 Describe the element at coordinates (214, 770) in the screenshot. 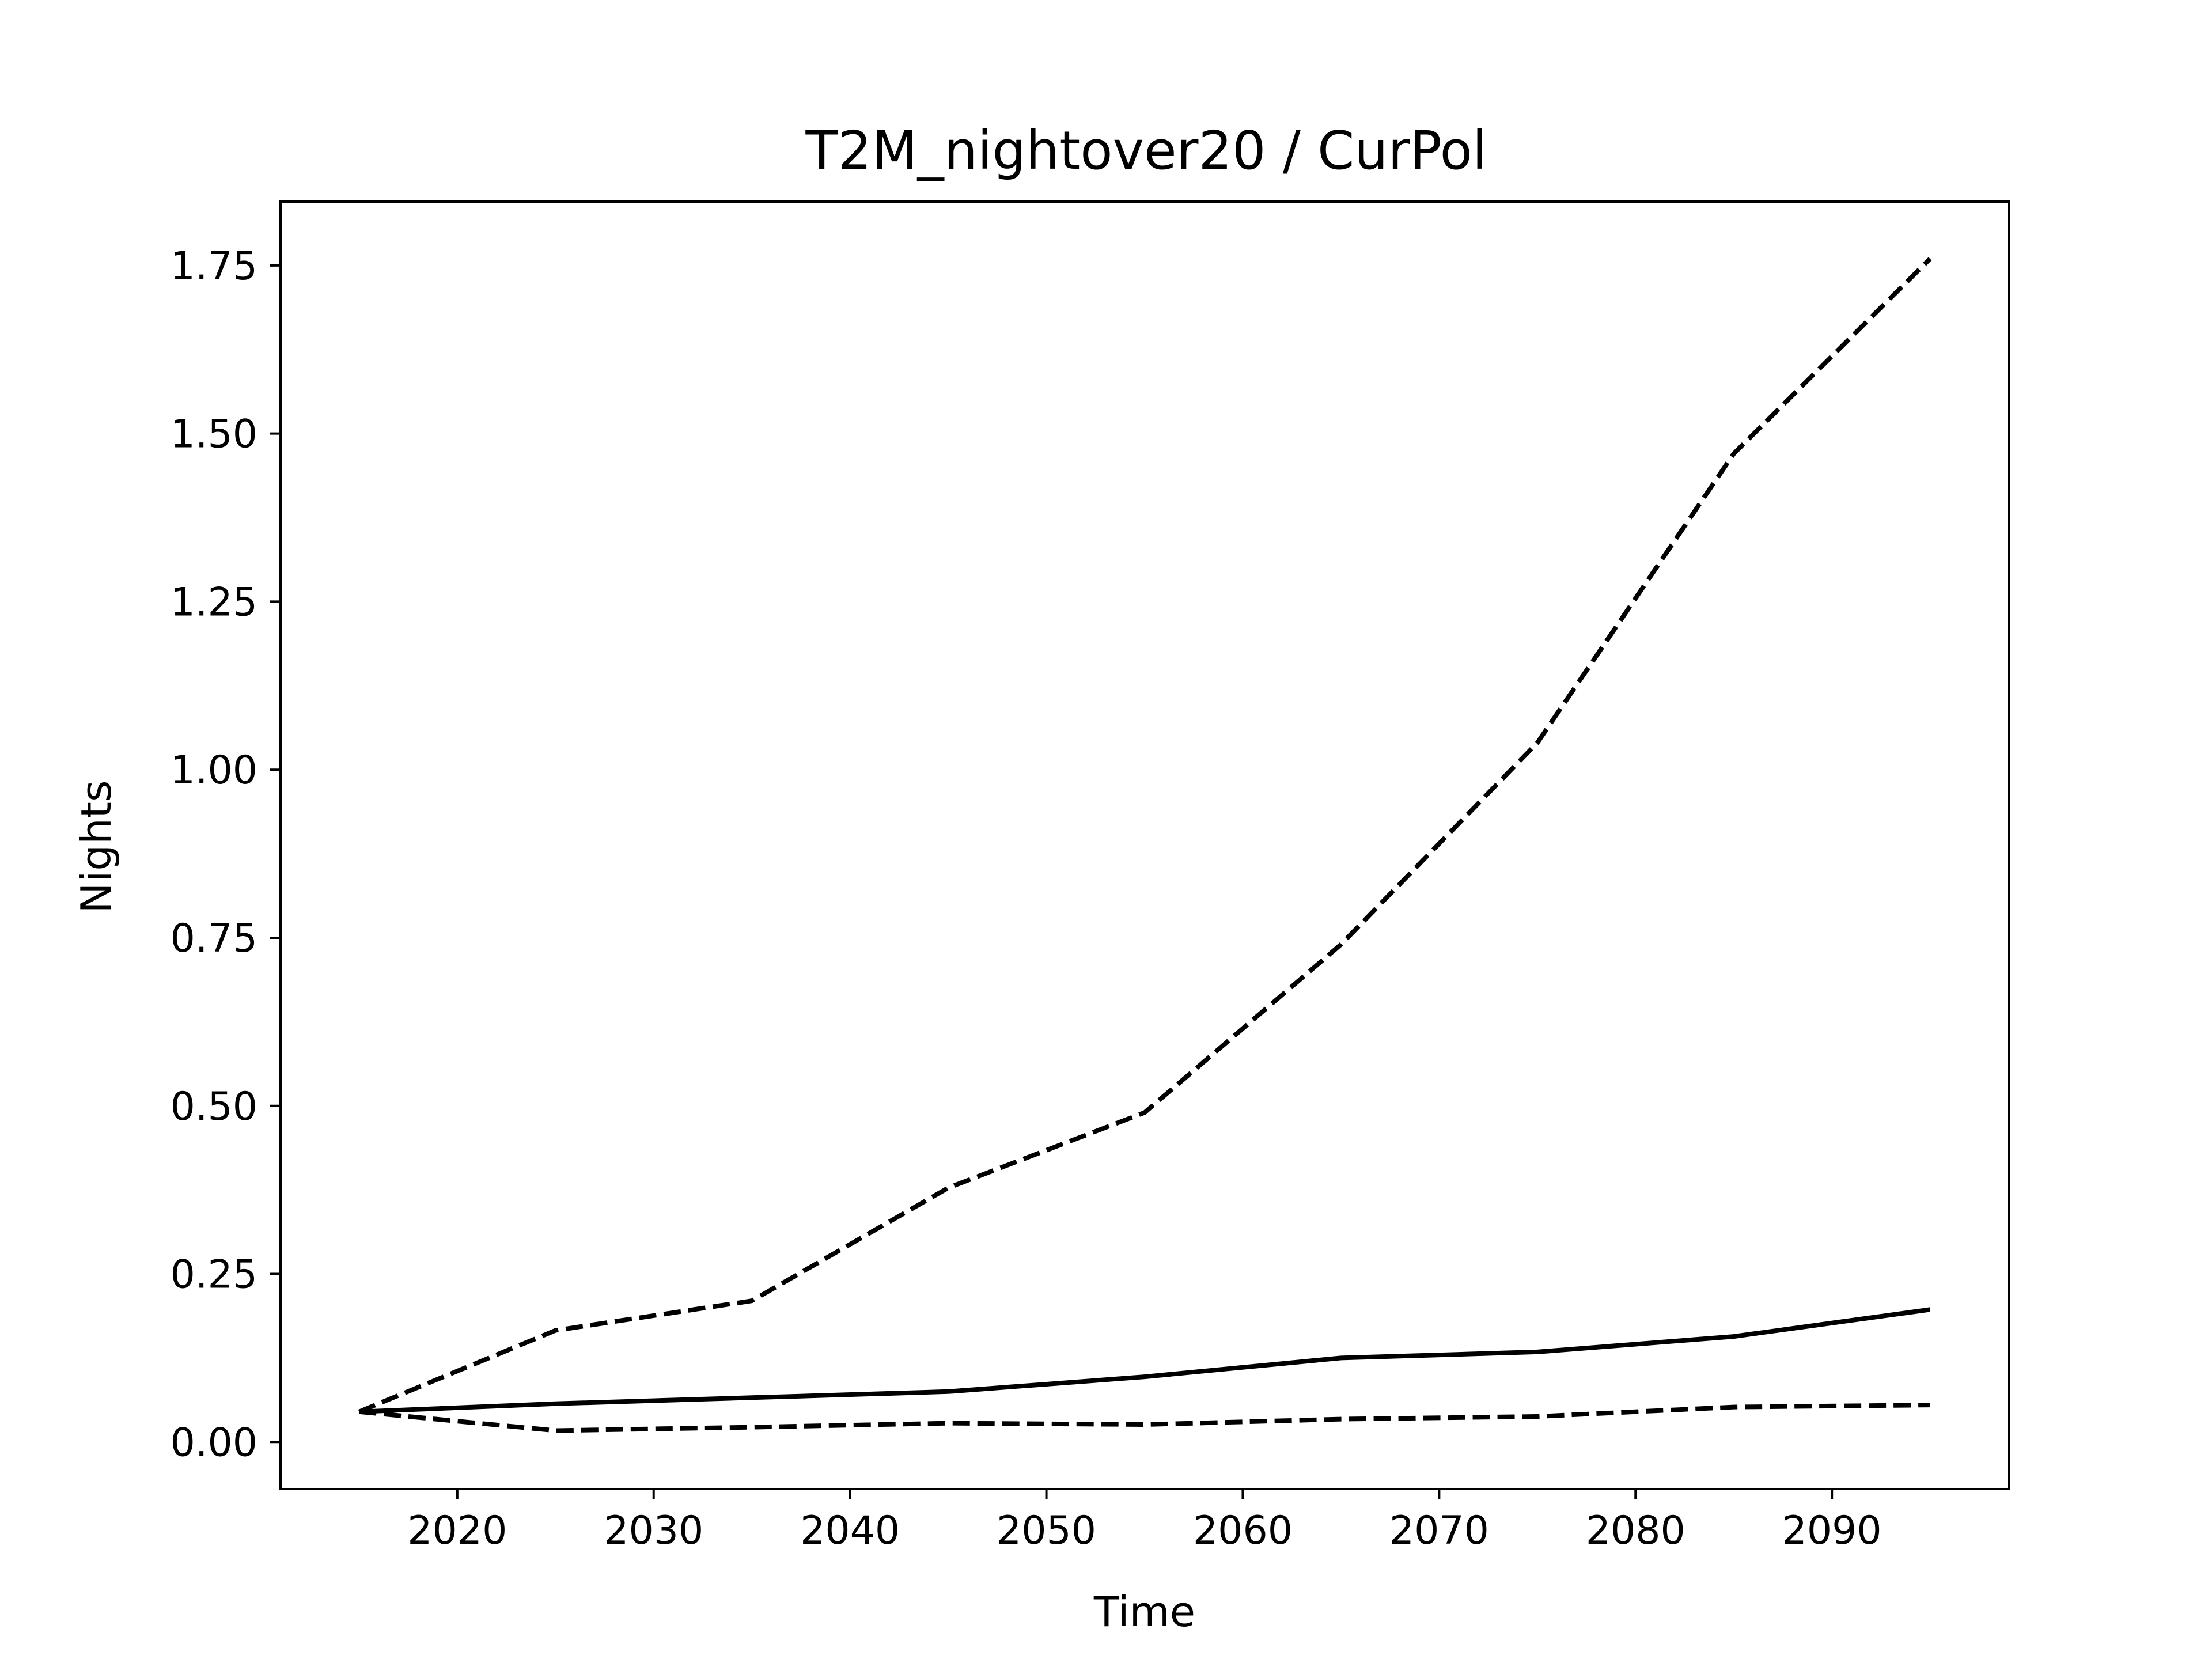

I see `y-tick-label: 1.00` at that location.